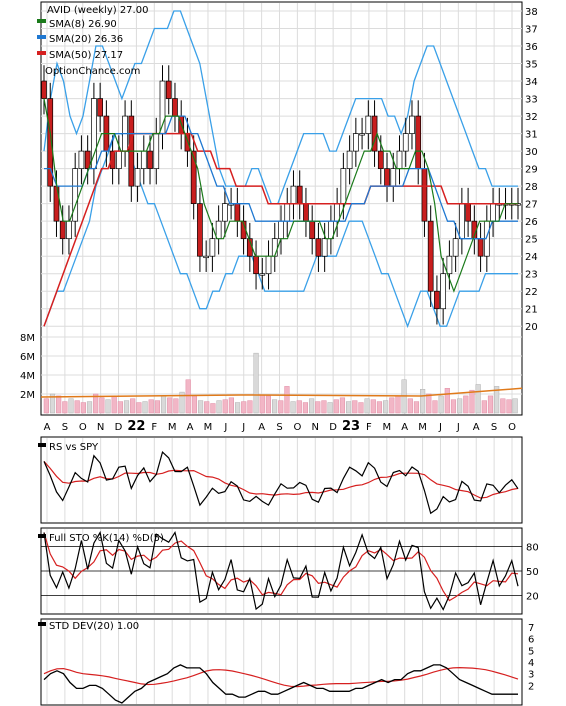 Image resolution: width=566 pixels, height=706 pixels. Describe the element at coordinates (531, 686) in the screenshot. I see `std-tick-label: 2` at that location.